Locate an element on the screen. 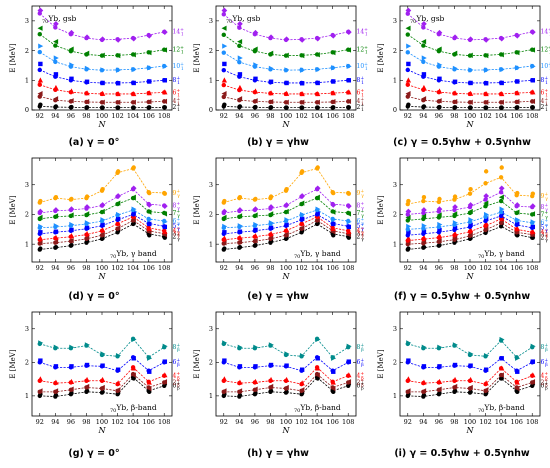  chart-annotation: 70Yb, gsb is located at coordinates (427, 19).